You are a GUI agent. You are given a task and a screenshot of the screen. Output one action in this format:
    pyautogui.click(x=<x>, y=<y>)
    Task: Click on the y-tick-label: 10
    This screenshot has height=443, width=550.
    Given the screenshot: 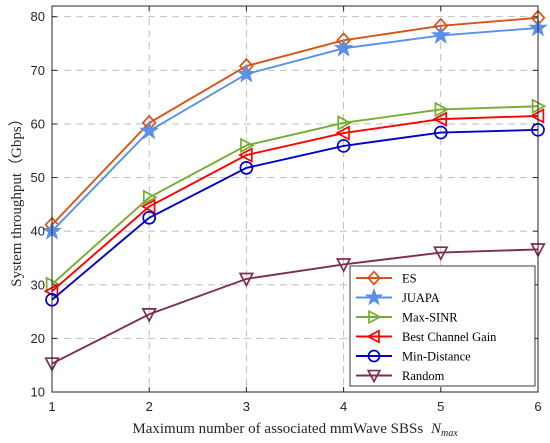 What is the action you would take?
    pyautogui.click(x=38, y=392)
    